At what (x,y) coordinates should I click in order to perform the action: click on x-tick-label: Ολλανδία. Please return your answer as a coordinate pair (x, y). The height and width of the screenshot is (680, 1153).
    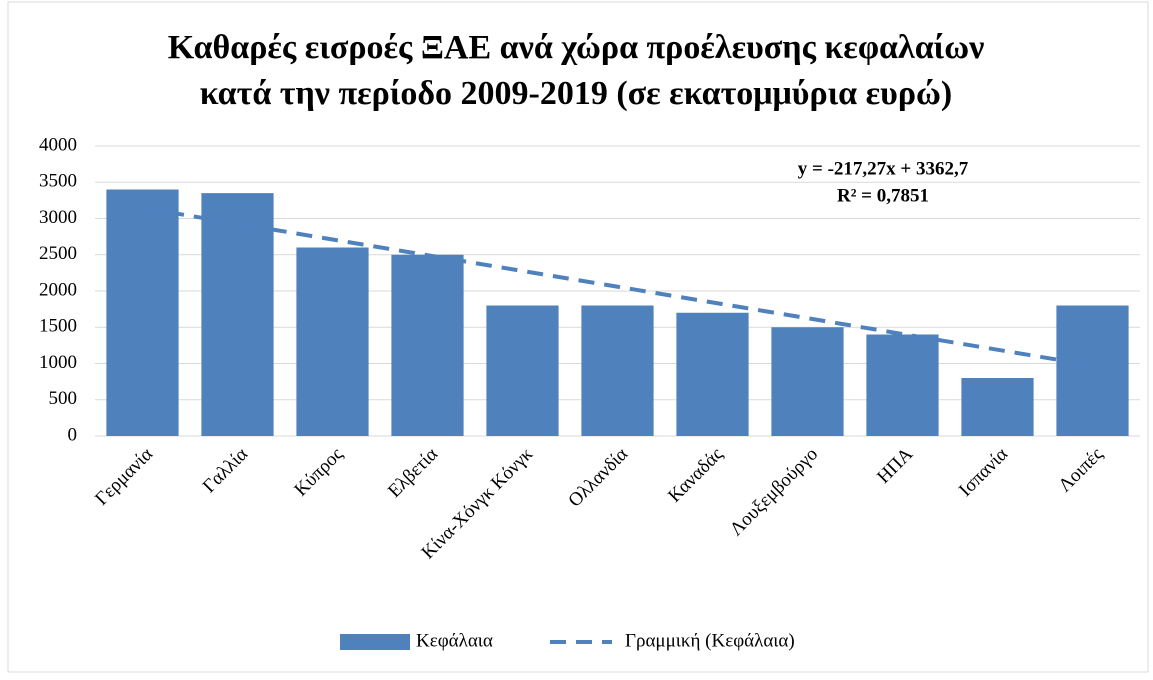
    Looking at the image, I should click on (598, 478).